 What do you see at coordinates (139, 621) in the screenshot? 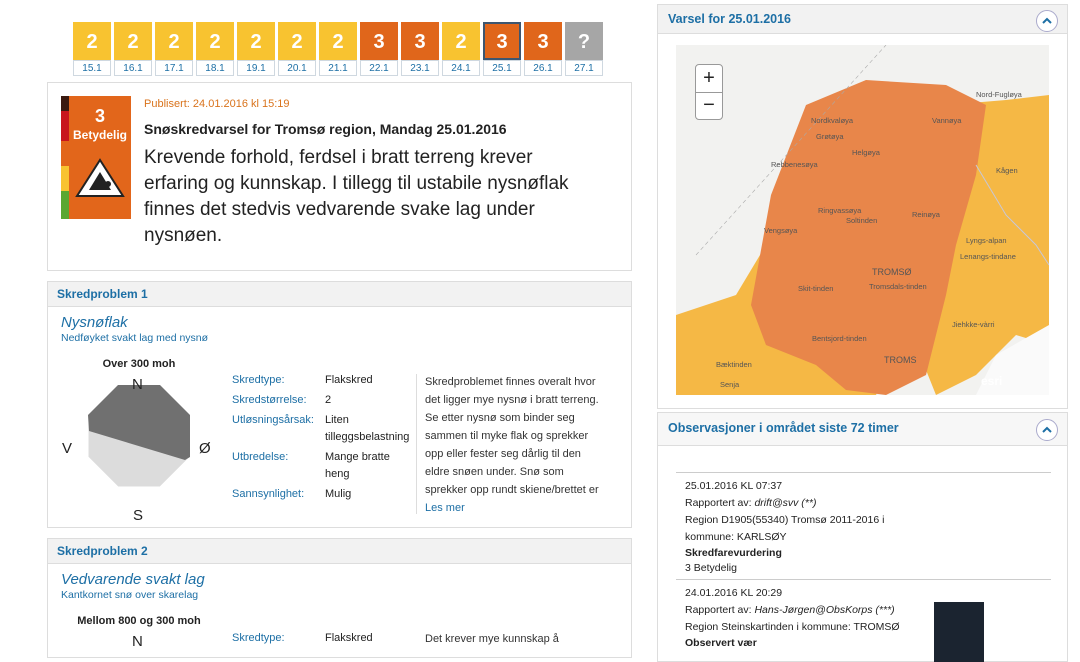
I see `elevation: Mellom 800 og 300 moh` at bounding box center [139, 621].